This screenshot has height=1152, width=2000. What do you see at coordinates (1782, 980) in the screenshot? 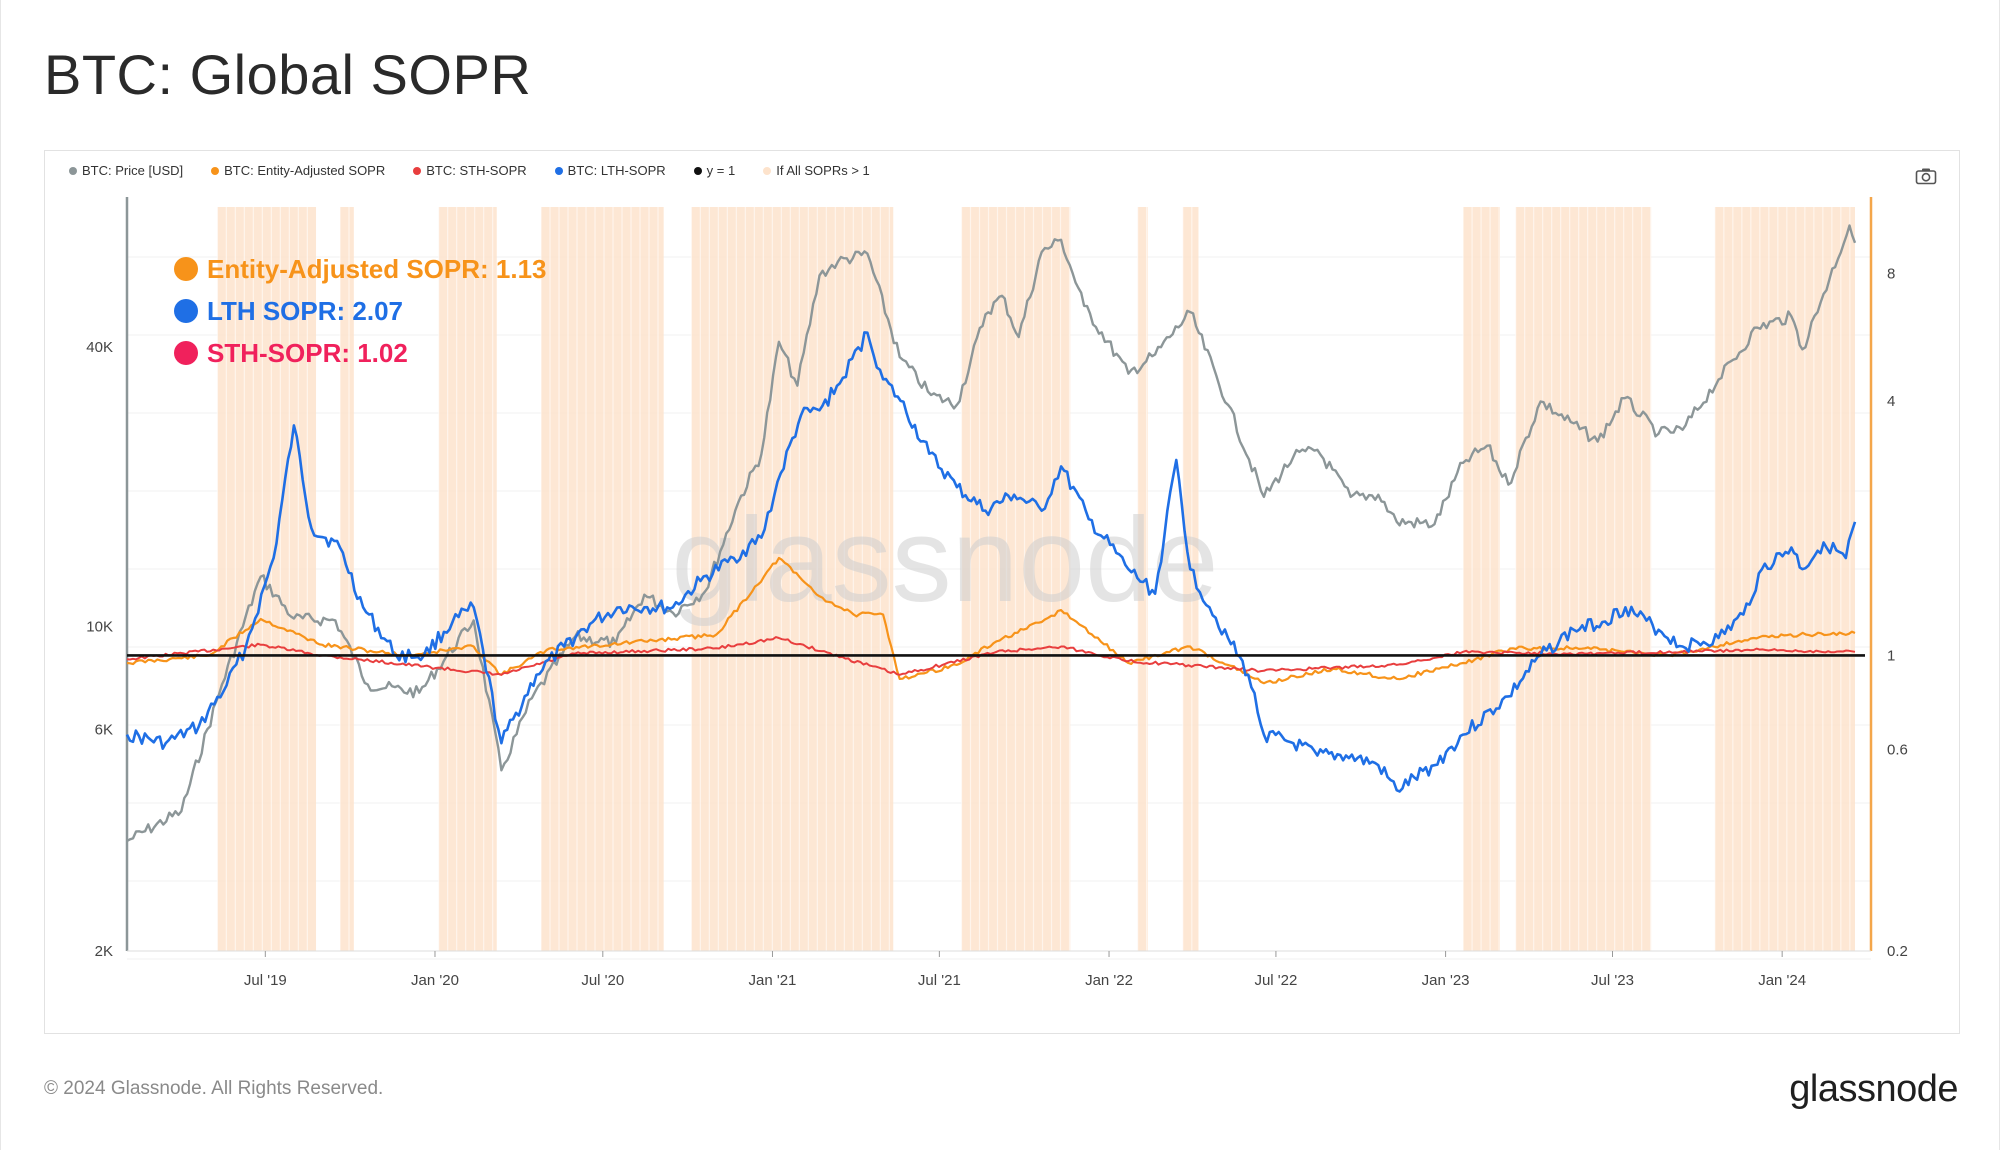
I see `x-tick-label: Jan '24` at bounding box center [1782, 980].